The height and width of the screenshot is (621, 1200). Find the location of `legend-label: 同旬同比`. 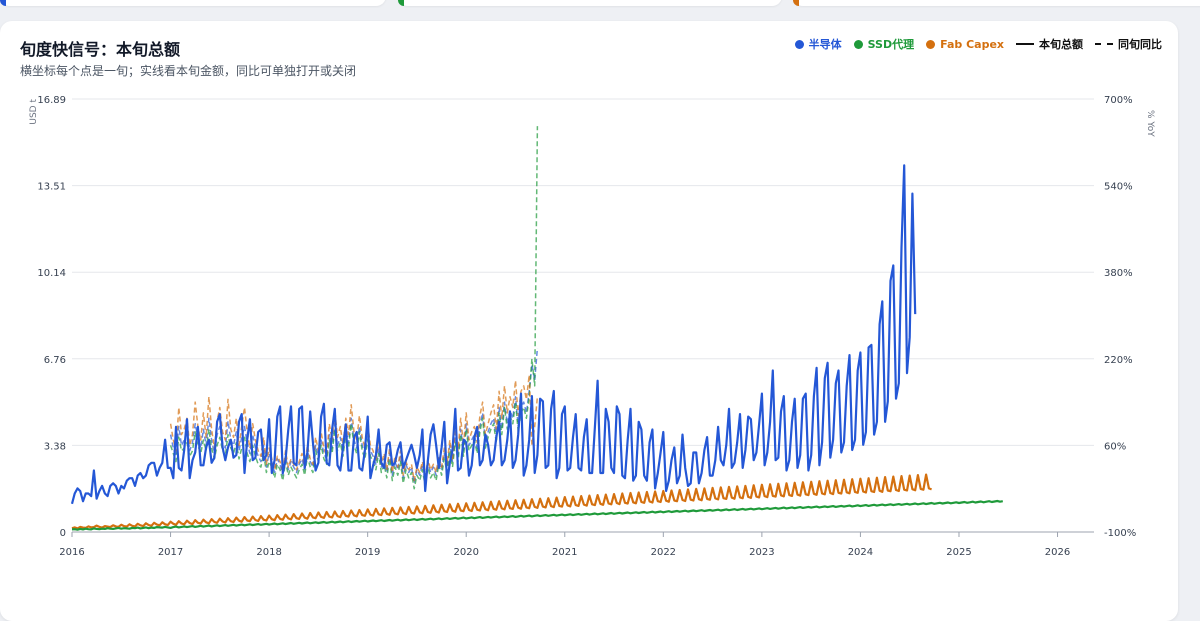

legend-label: 同旬同比 is located at coordinates (1140, 44).